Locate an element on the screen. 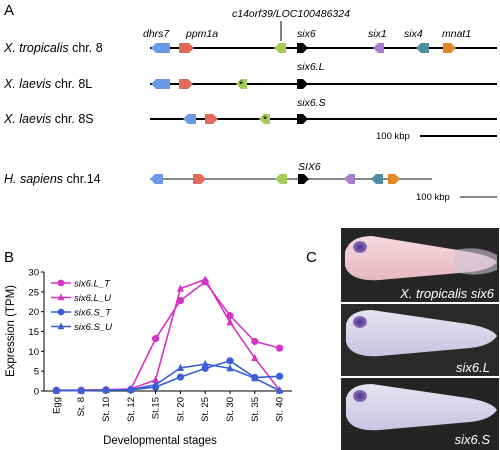  plot-area is located at coordinates (168, 335).